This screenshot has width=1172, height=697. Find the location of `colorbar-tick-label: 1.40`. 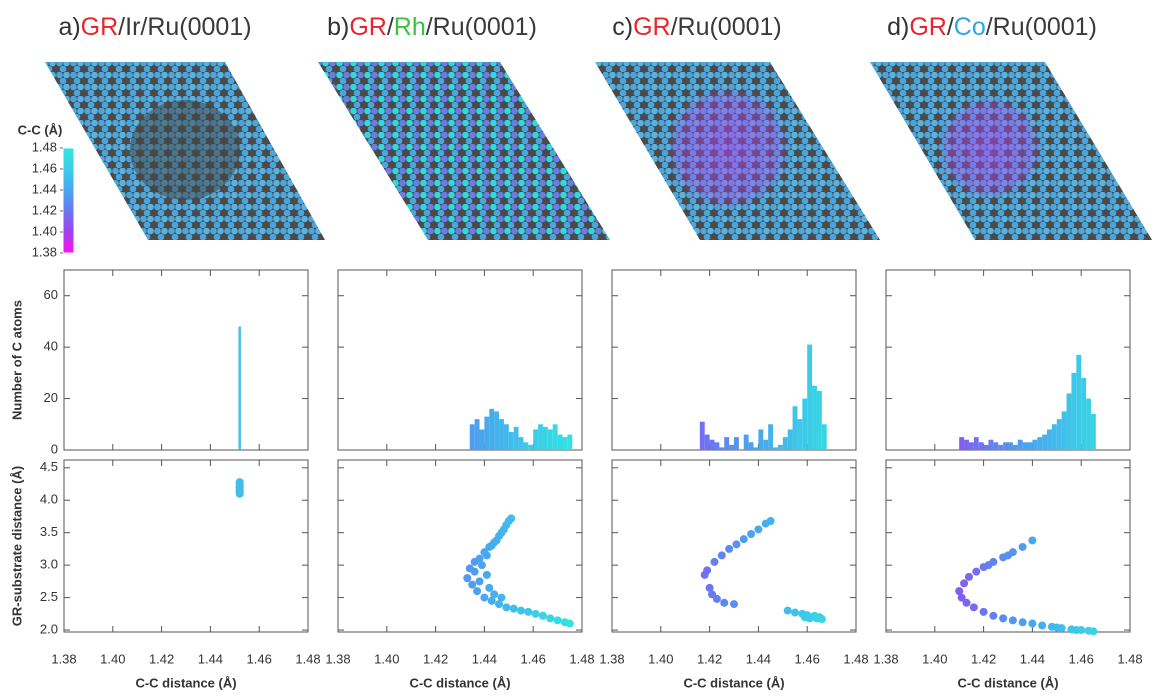

colorbar-tick-label: 1.40 is located at coordinates (44, 230).